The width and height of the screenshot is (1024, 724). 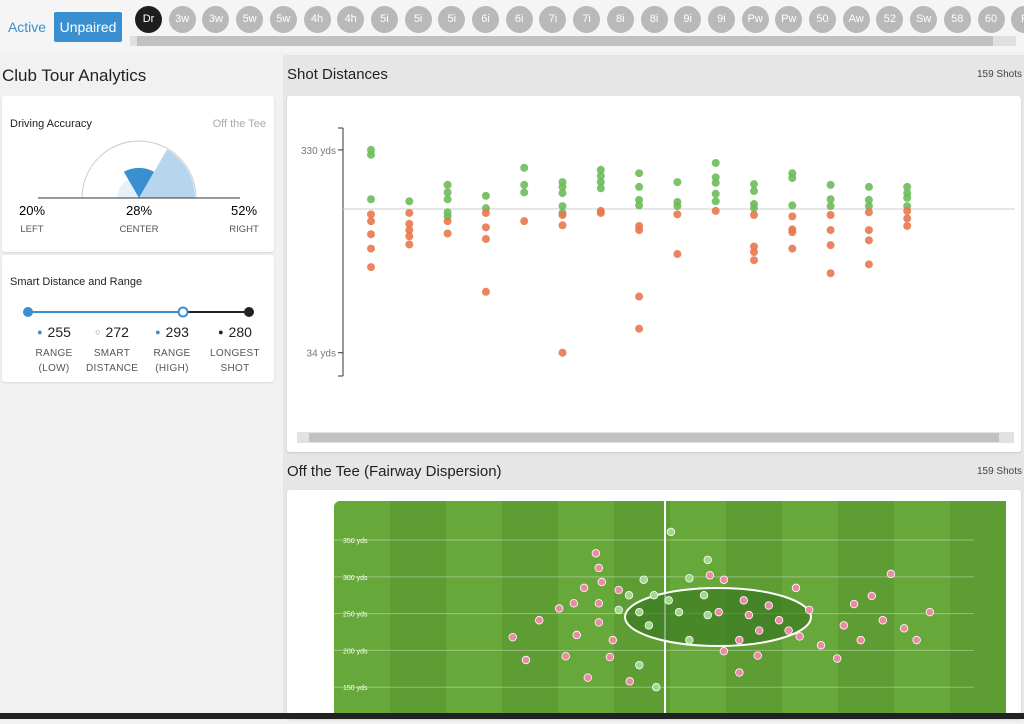 I want to click on range-value: 280, so click(x=240, y=332).